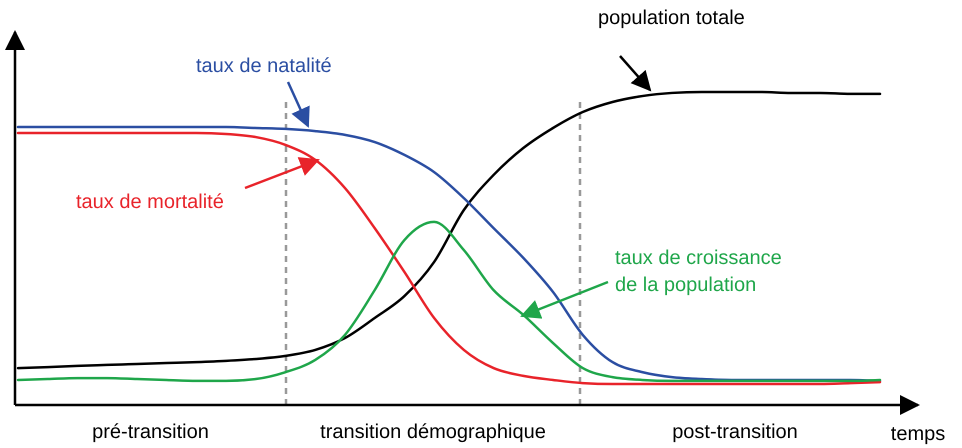 The image size is (962, 448). I want to click on text: population totale, so click(671, 18).